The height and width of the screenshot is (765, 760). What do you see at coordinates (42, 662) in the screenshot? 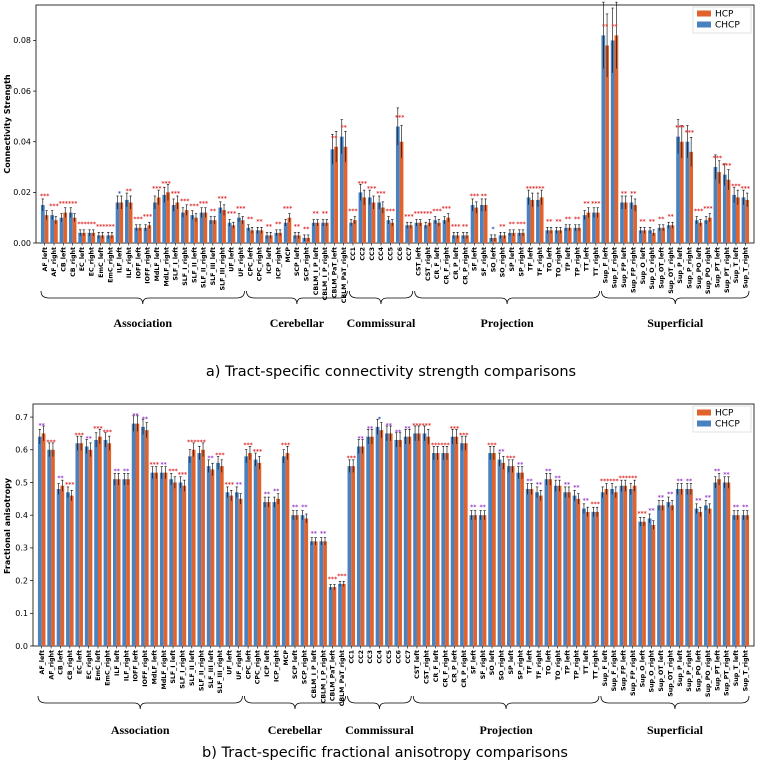
I see `x-tick-label: AF_left` at bounding box center [42, 662].